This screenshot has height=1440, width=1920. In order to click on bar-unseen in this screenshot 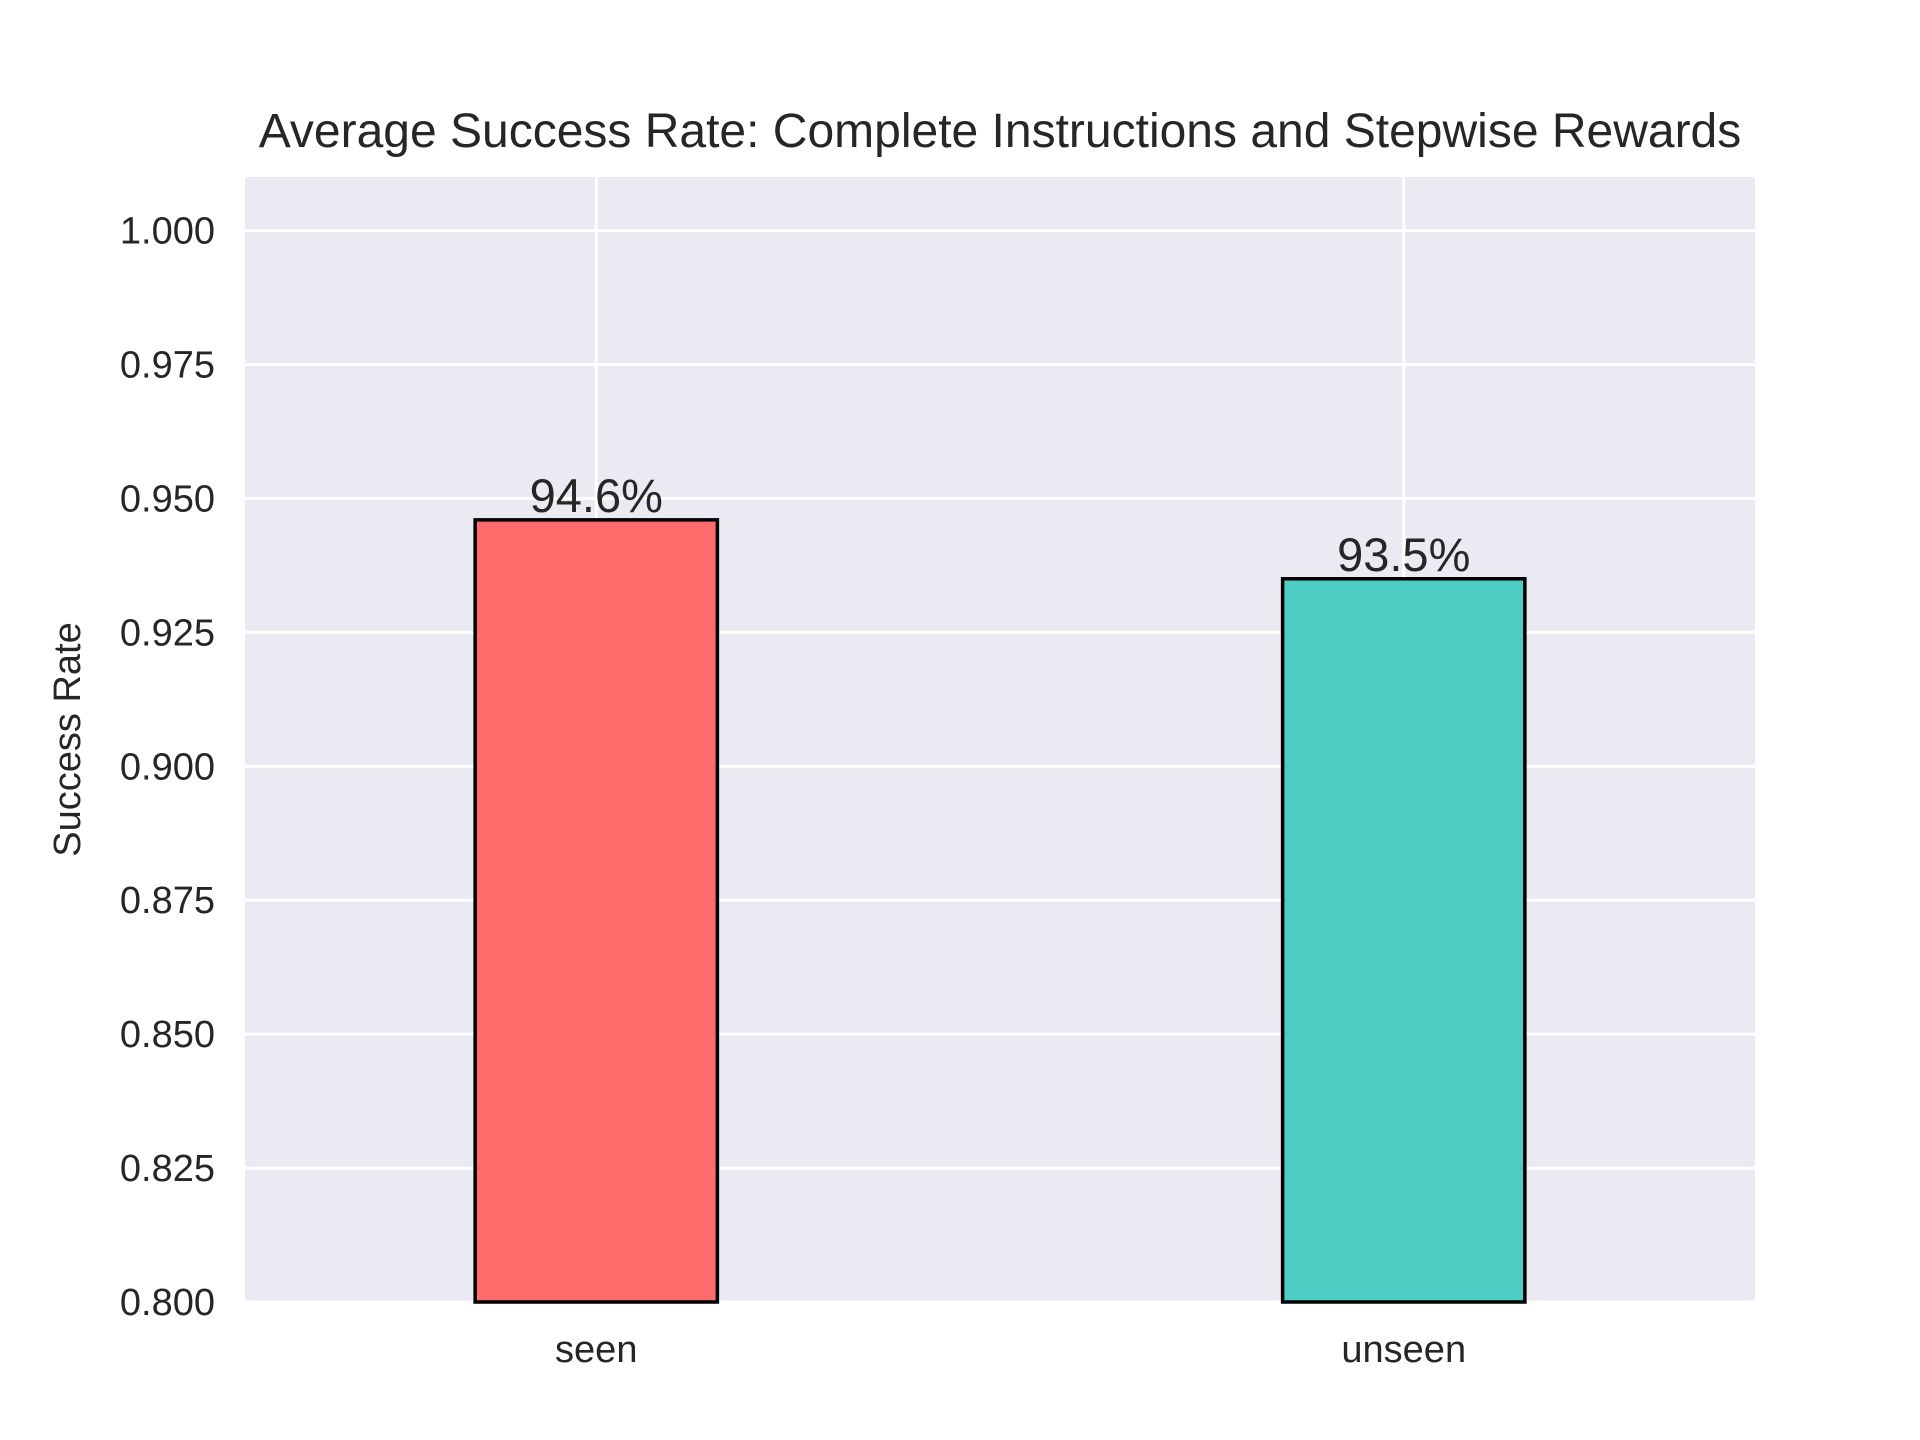, I will do `click(1403, 940)`.